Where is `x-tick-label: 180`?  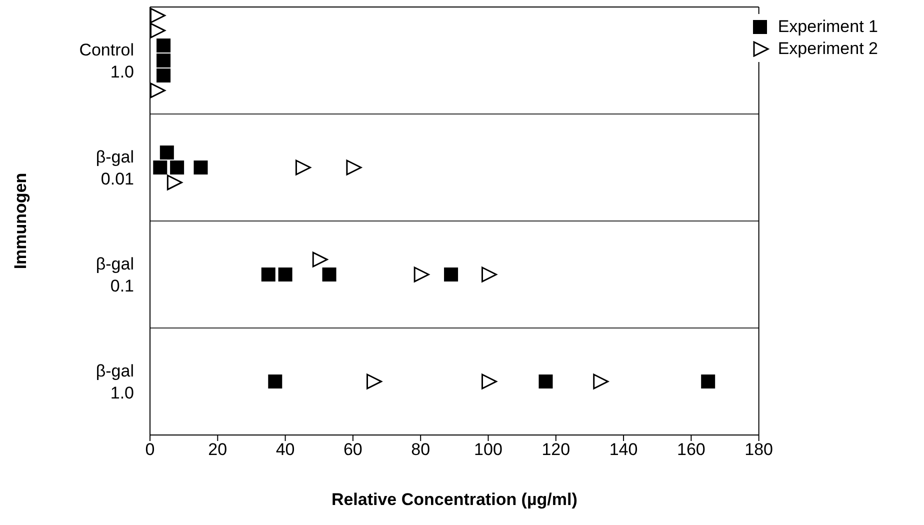
x-tick-label: 180 is located at coordinates (759, 450).